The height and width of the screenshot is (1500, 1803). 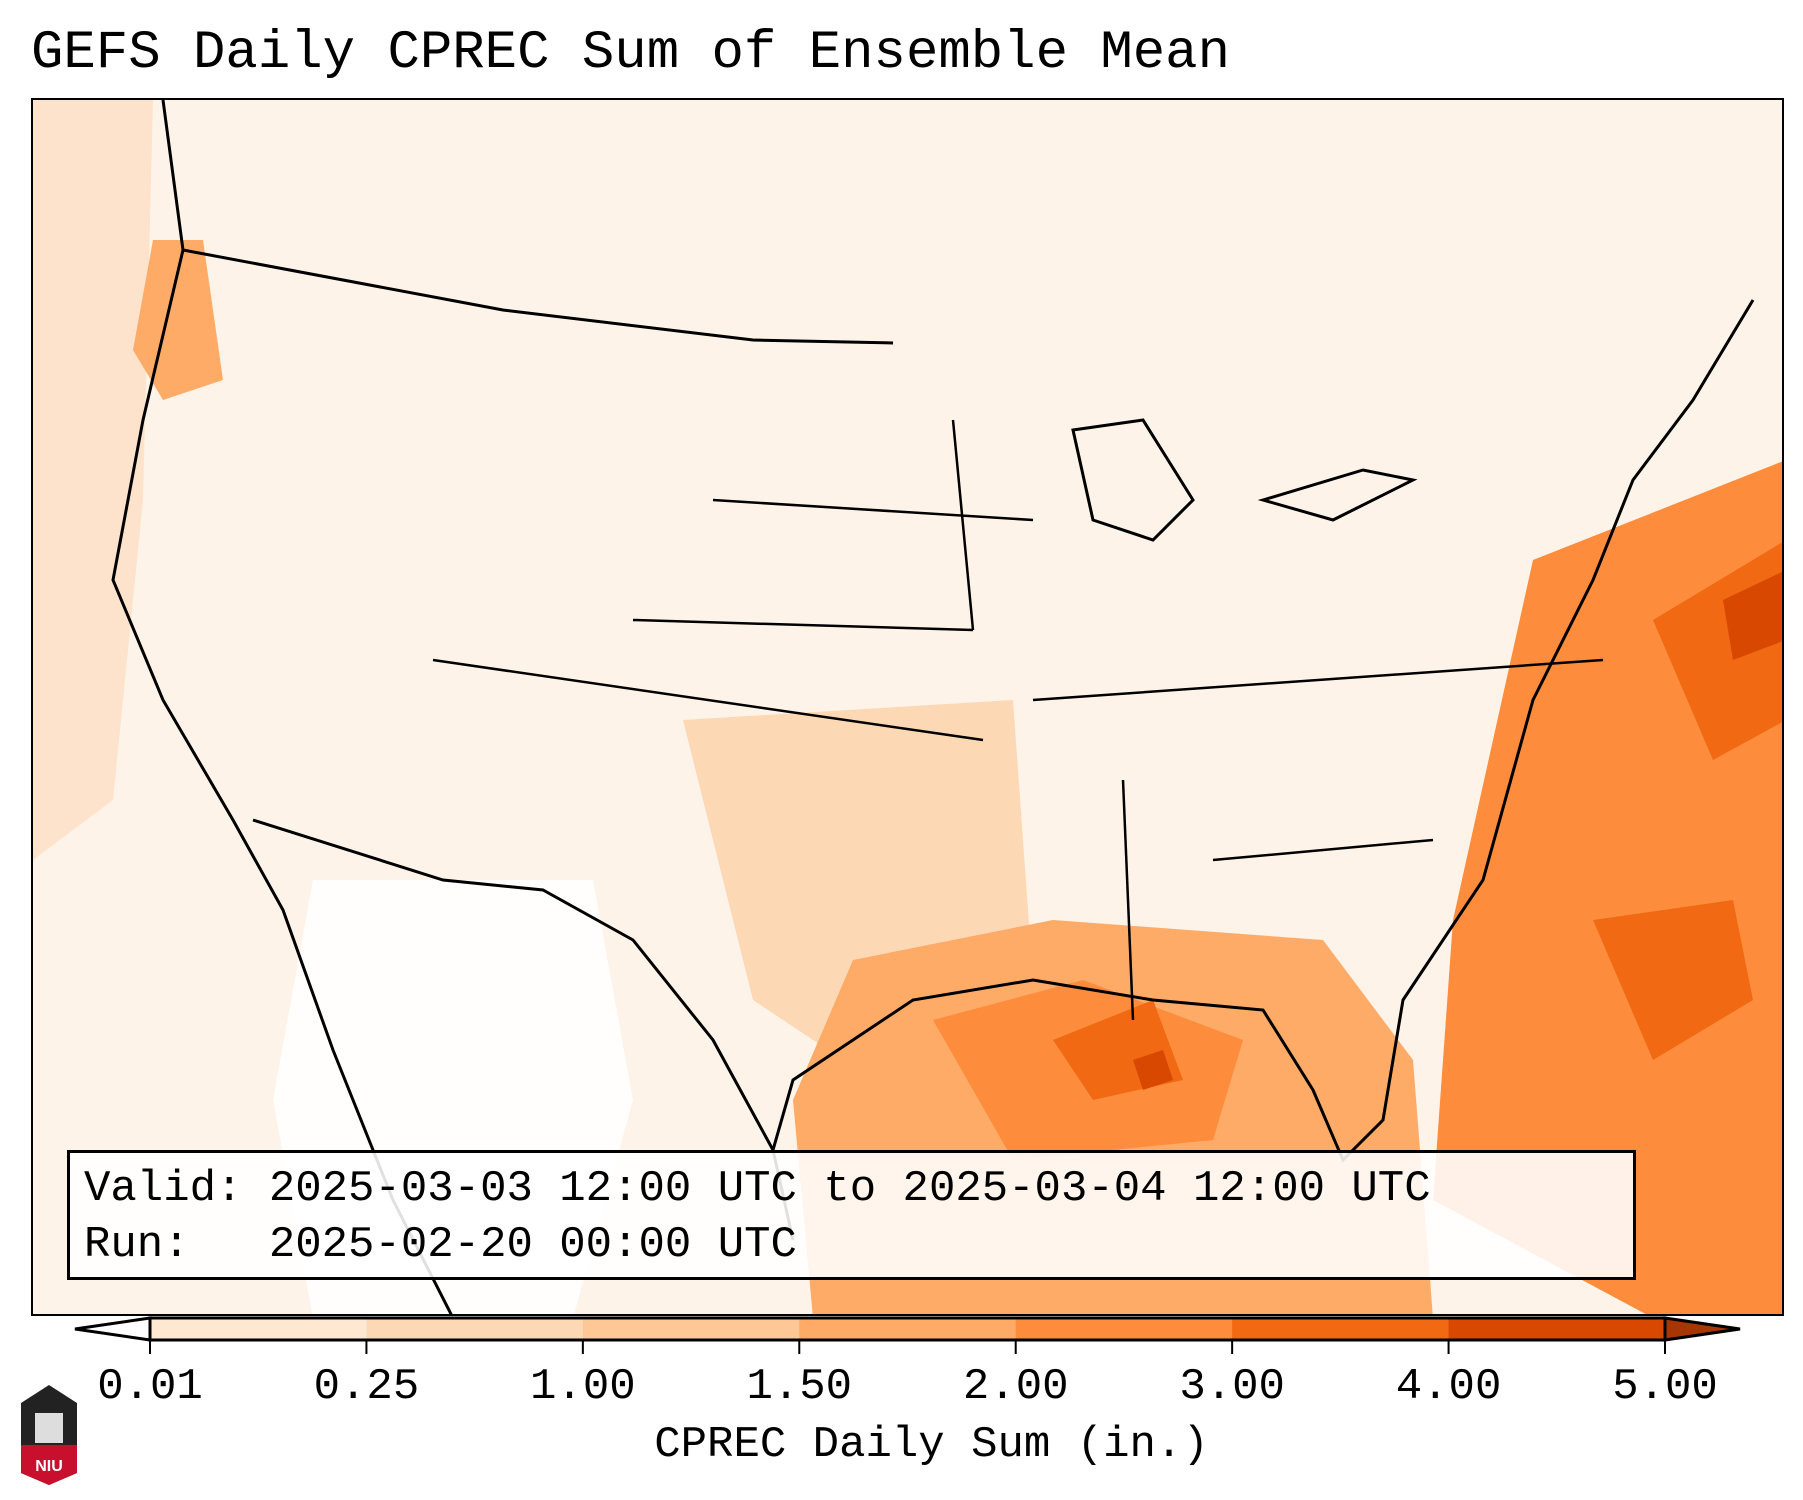 I want to click on atlantic-max-area, so click(x=1752, y=615).